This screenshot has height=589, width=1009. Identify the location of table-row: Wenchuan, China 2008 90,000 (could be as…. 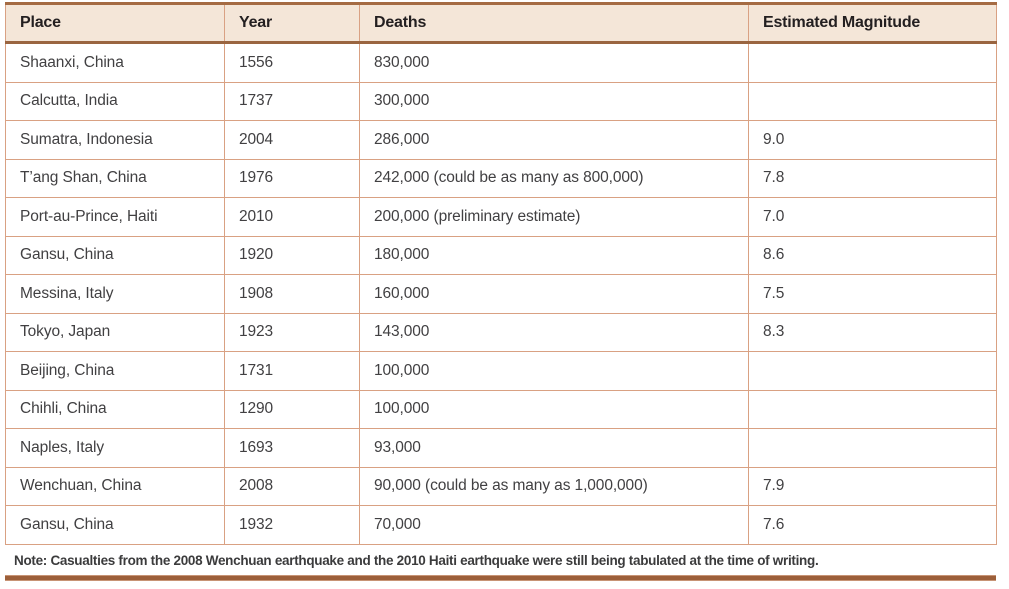
(501, 486).